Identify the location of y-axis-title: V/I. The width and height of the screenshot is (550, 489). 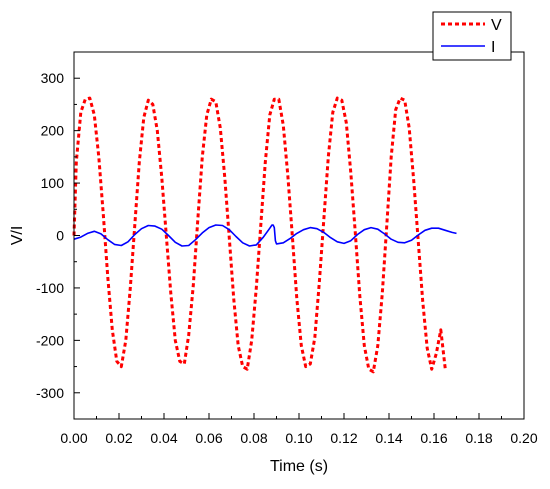
(17, 236).